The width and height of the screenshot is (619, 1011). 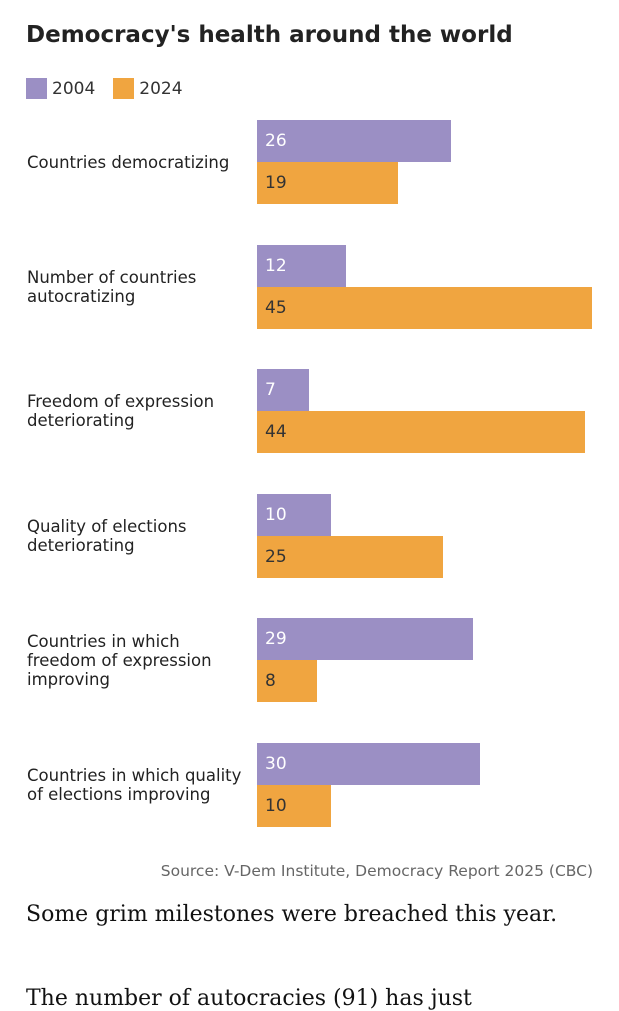 I want to click on bar-value-label: 45, so click(x=276, y=307).